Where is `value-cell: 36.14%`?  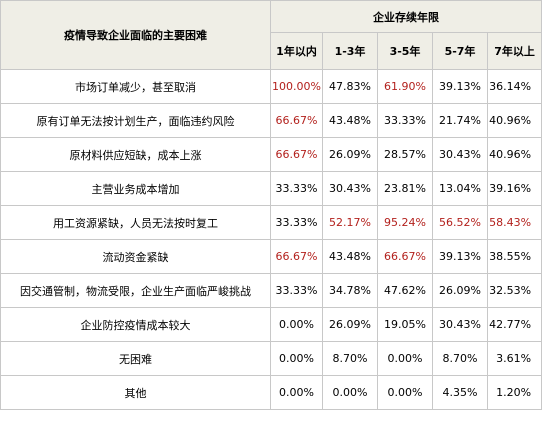 value-cell: 36.14% is located at coordinates (514, 86).